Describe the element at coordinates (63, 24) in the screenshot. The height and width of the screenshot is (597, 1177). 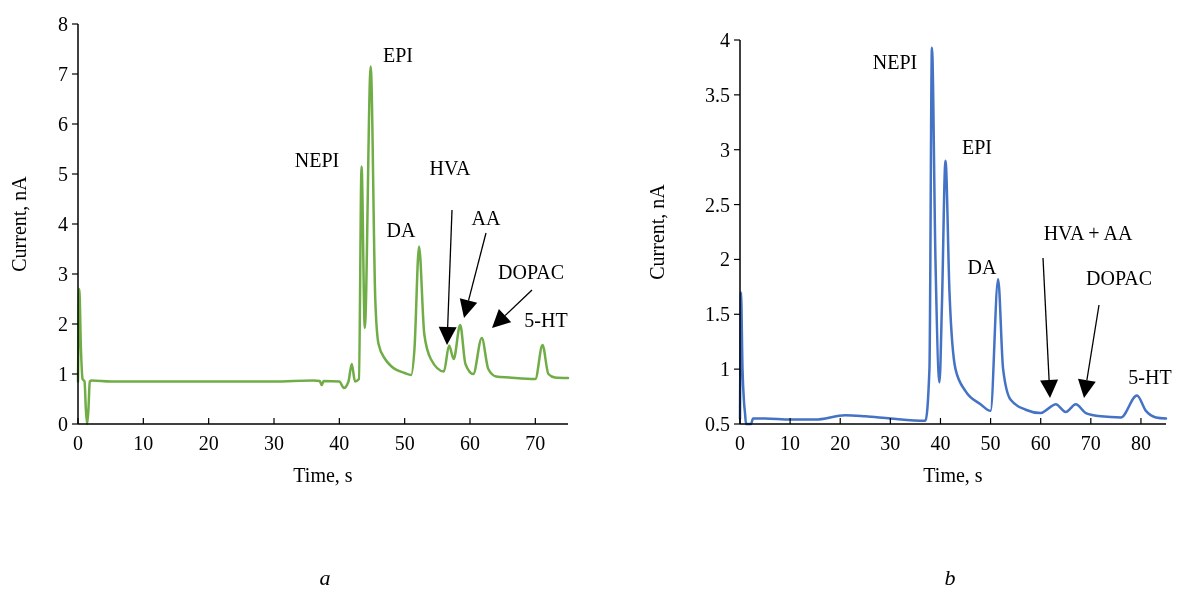
I see `y-tick-label: 8` at that location.